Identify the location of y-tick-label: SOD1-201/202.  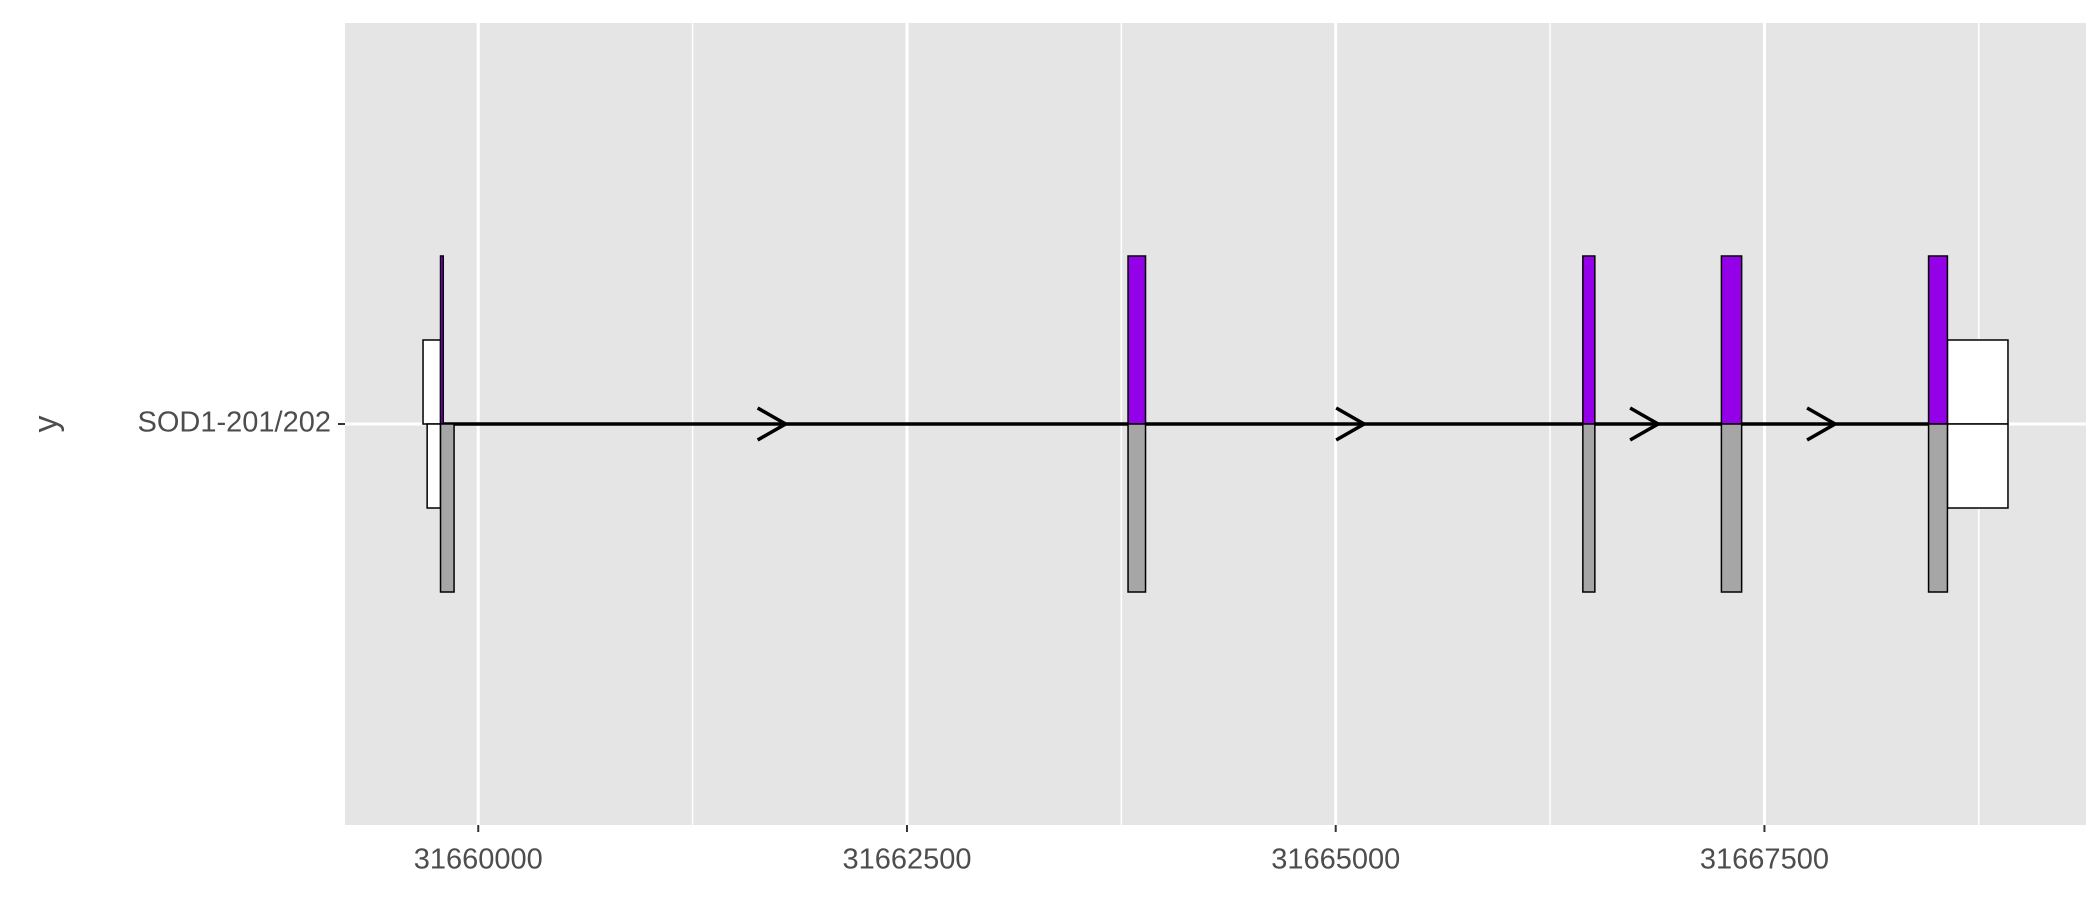
(234, 423).